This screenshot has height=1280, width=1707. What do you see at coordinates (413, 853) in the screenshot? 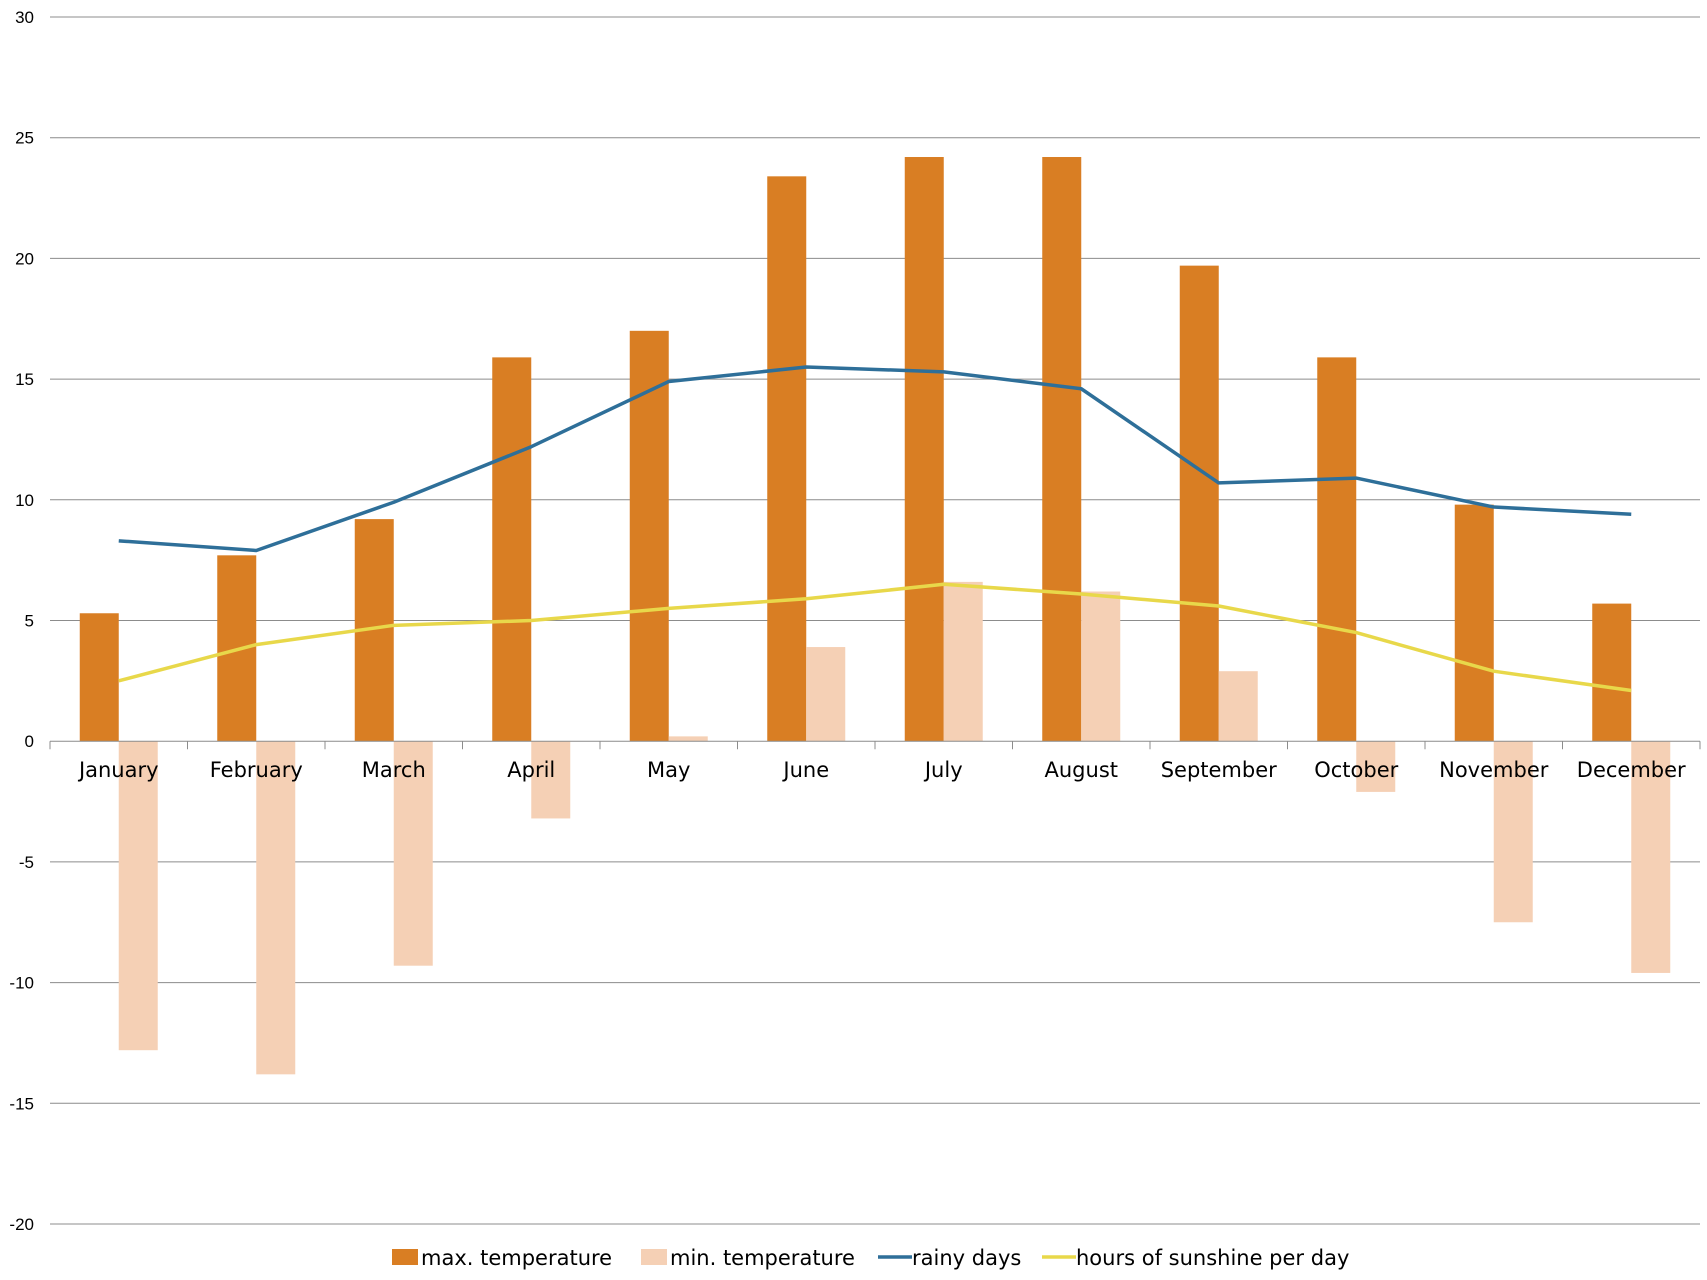
I see `bar-min-temperature-march` at bounding box center [413, 853].